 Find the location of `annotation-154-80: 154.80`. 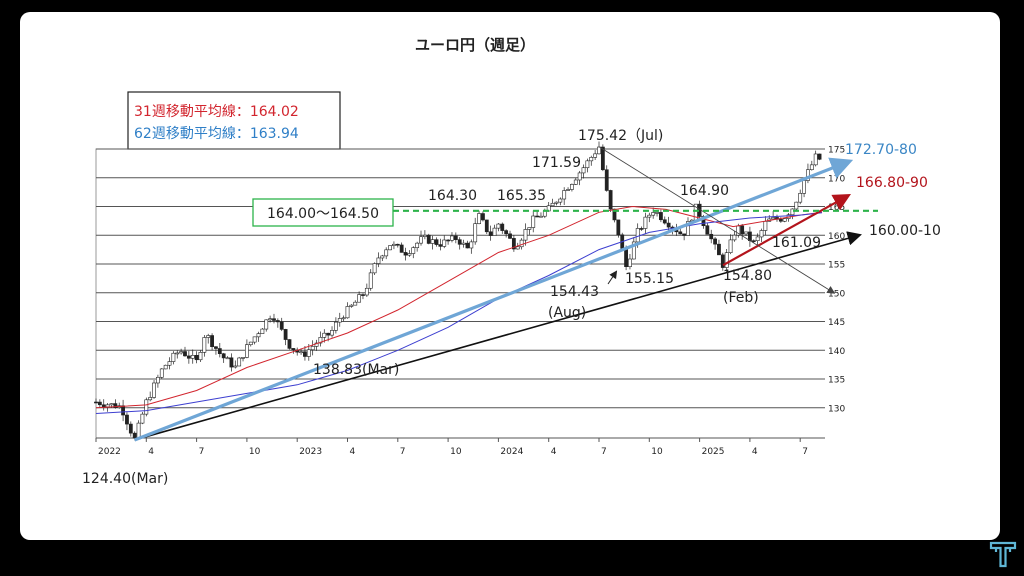

annotation-154-80: 154.80 is located at coordinates (747, 276).